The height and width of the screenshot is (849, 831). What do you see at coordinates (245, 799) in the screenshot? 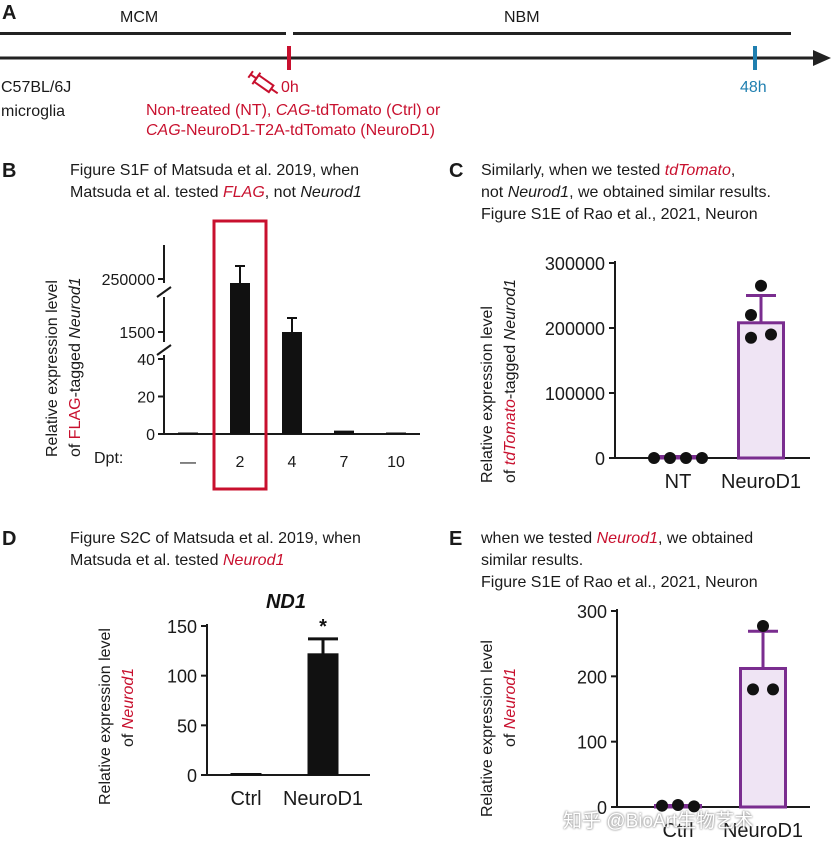
I see `chart-d-xtick-label: Ctrl` at bounding box center [245, 799].